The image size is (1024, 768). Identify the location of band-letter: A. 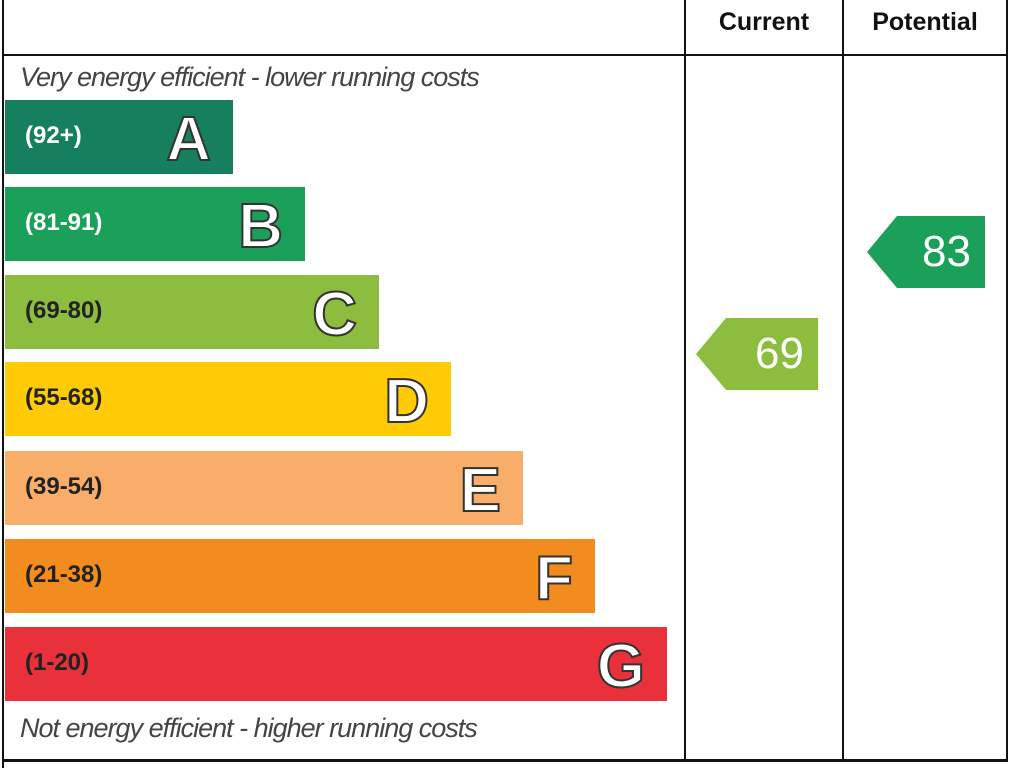
(188, 139).